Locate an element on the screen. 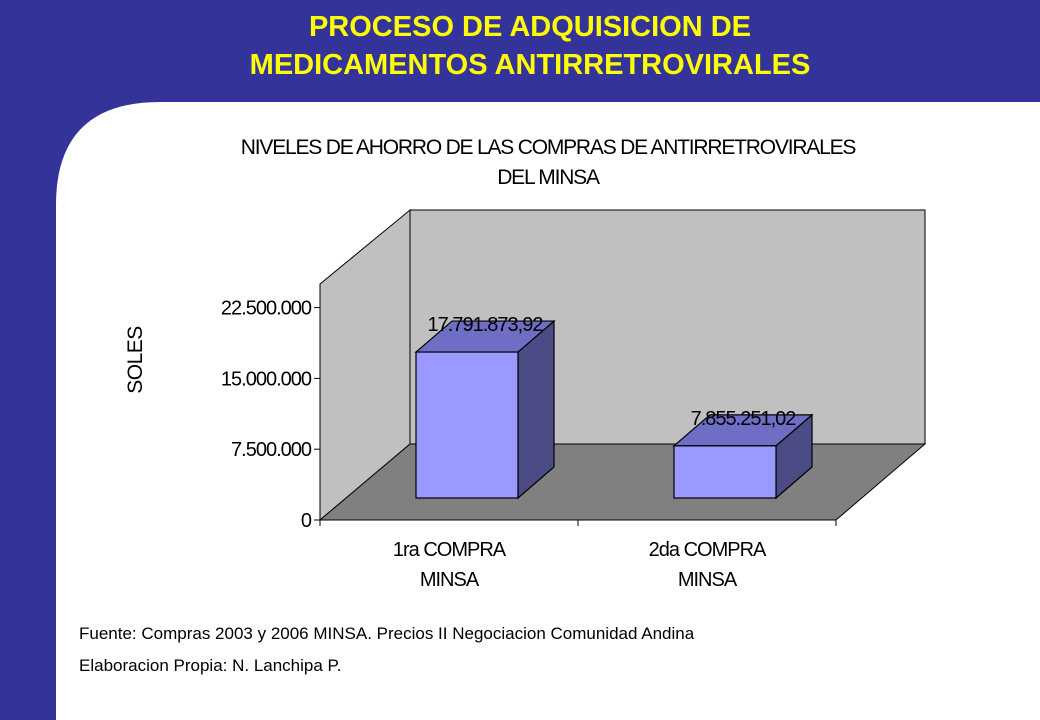  chart-floor is located at coordinates (622, 482).